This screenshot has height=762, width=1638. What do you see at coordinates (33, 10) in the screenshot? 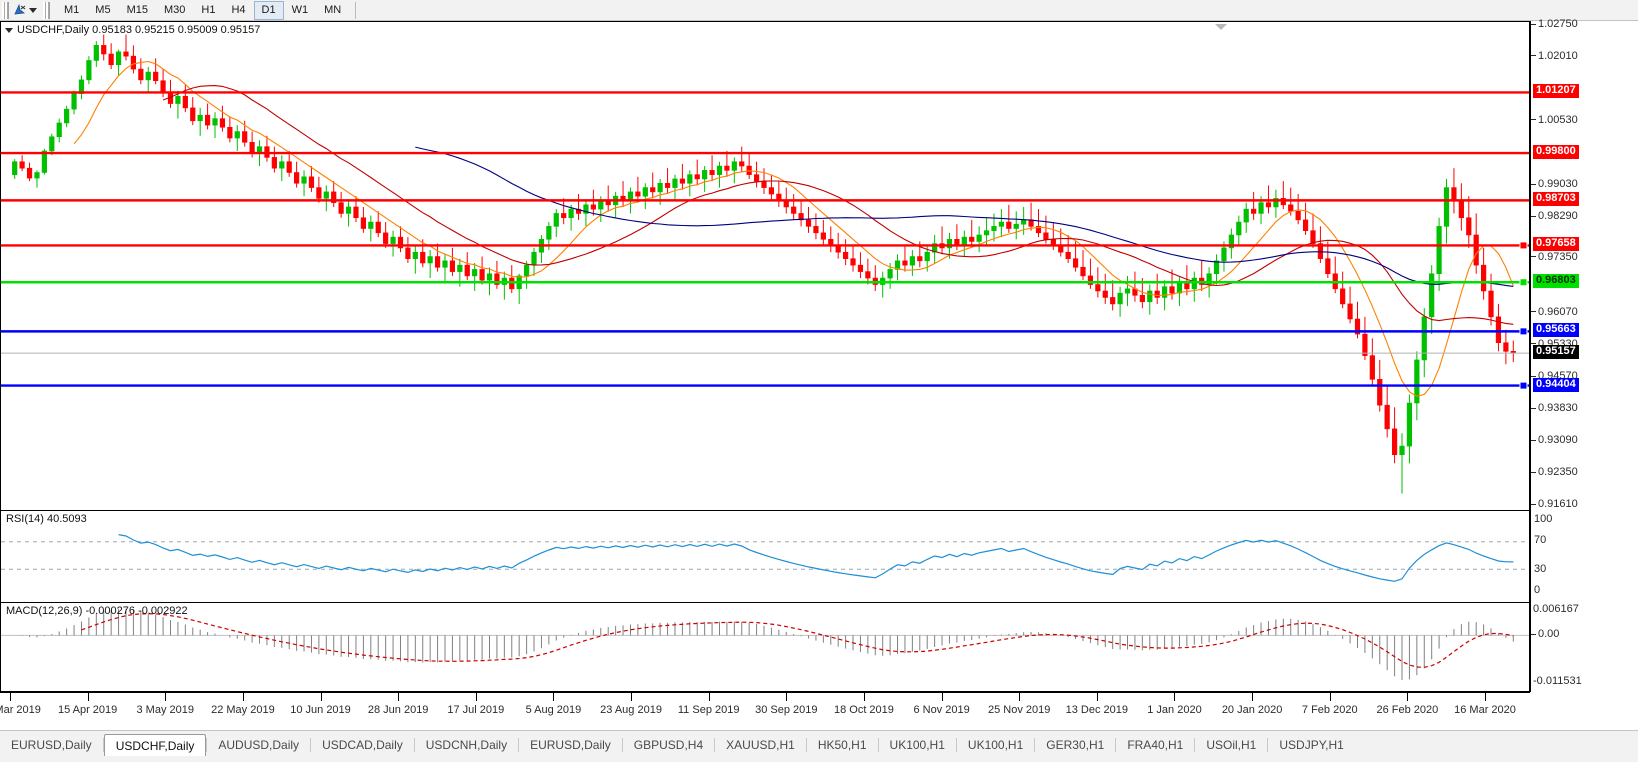
I see `chevron-down-icon` at bounding box center [33, 10].